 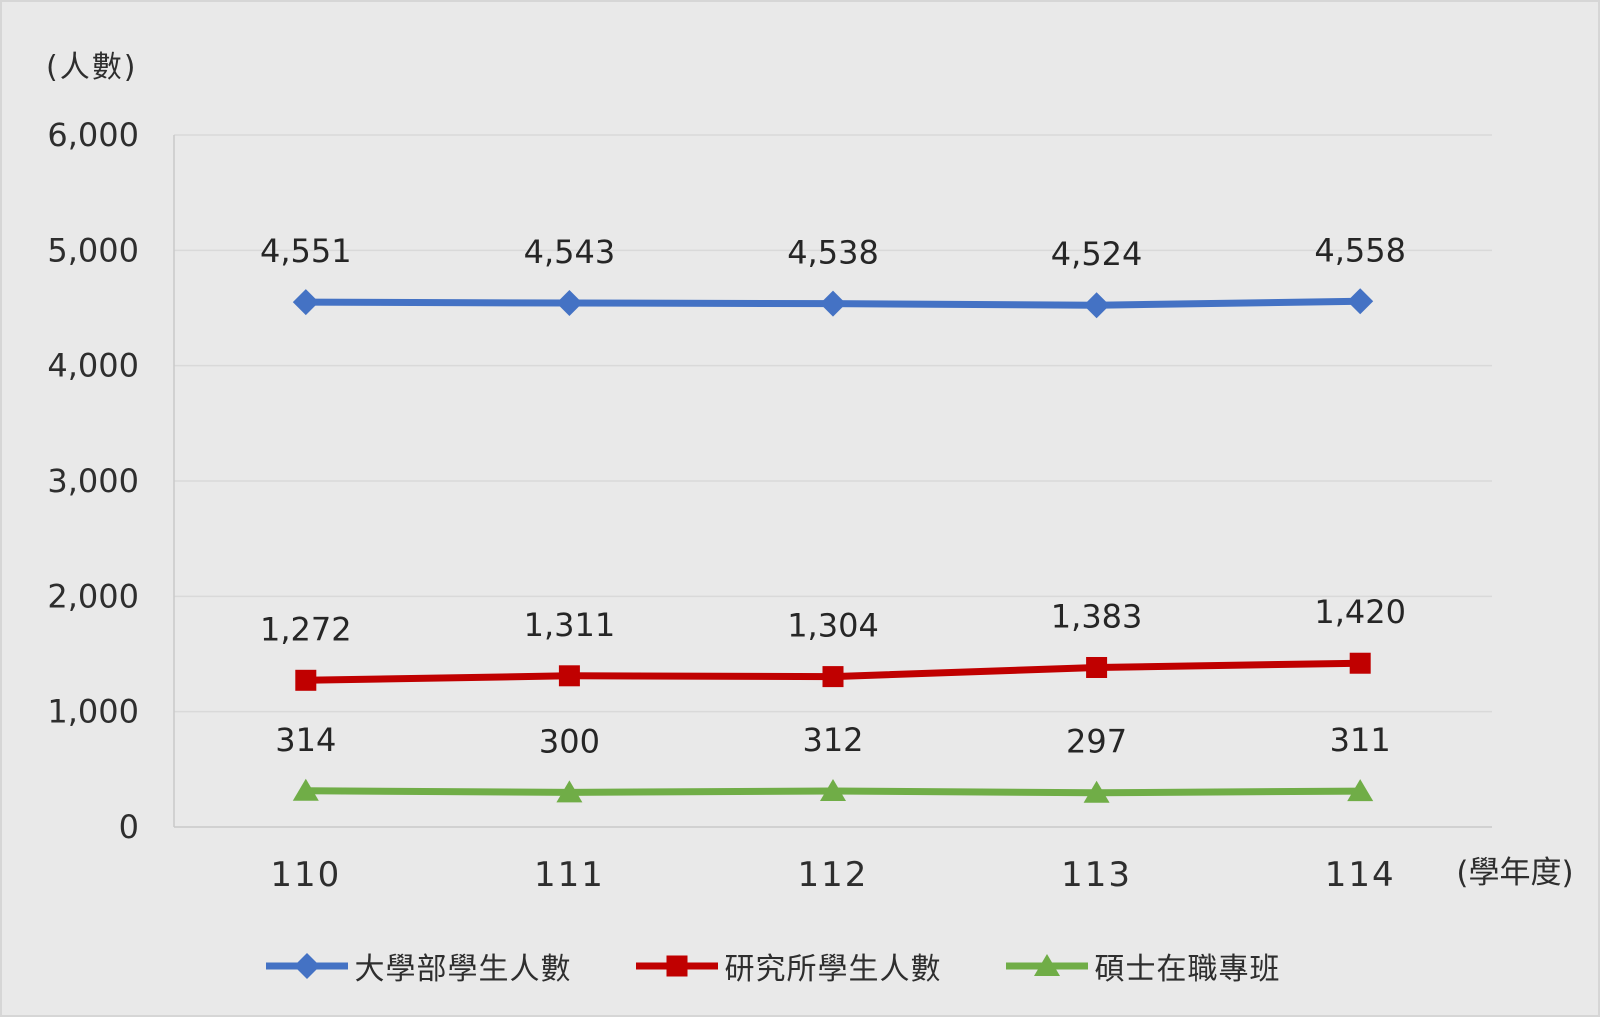 I want to click on y-tick-label: 3,000, so click(x=93, y=481).